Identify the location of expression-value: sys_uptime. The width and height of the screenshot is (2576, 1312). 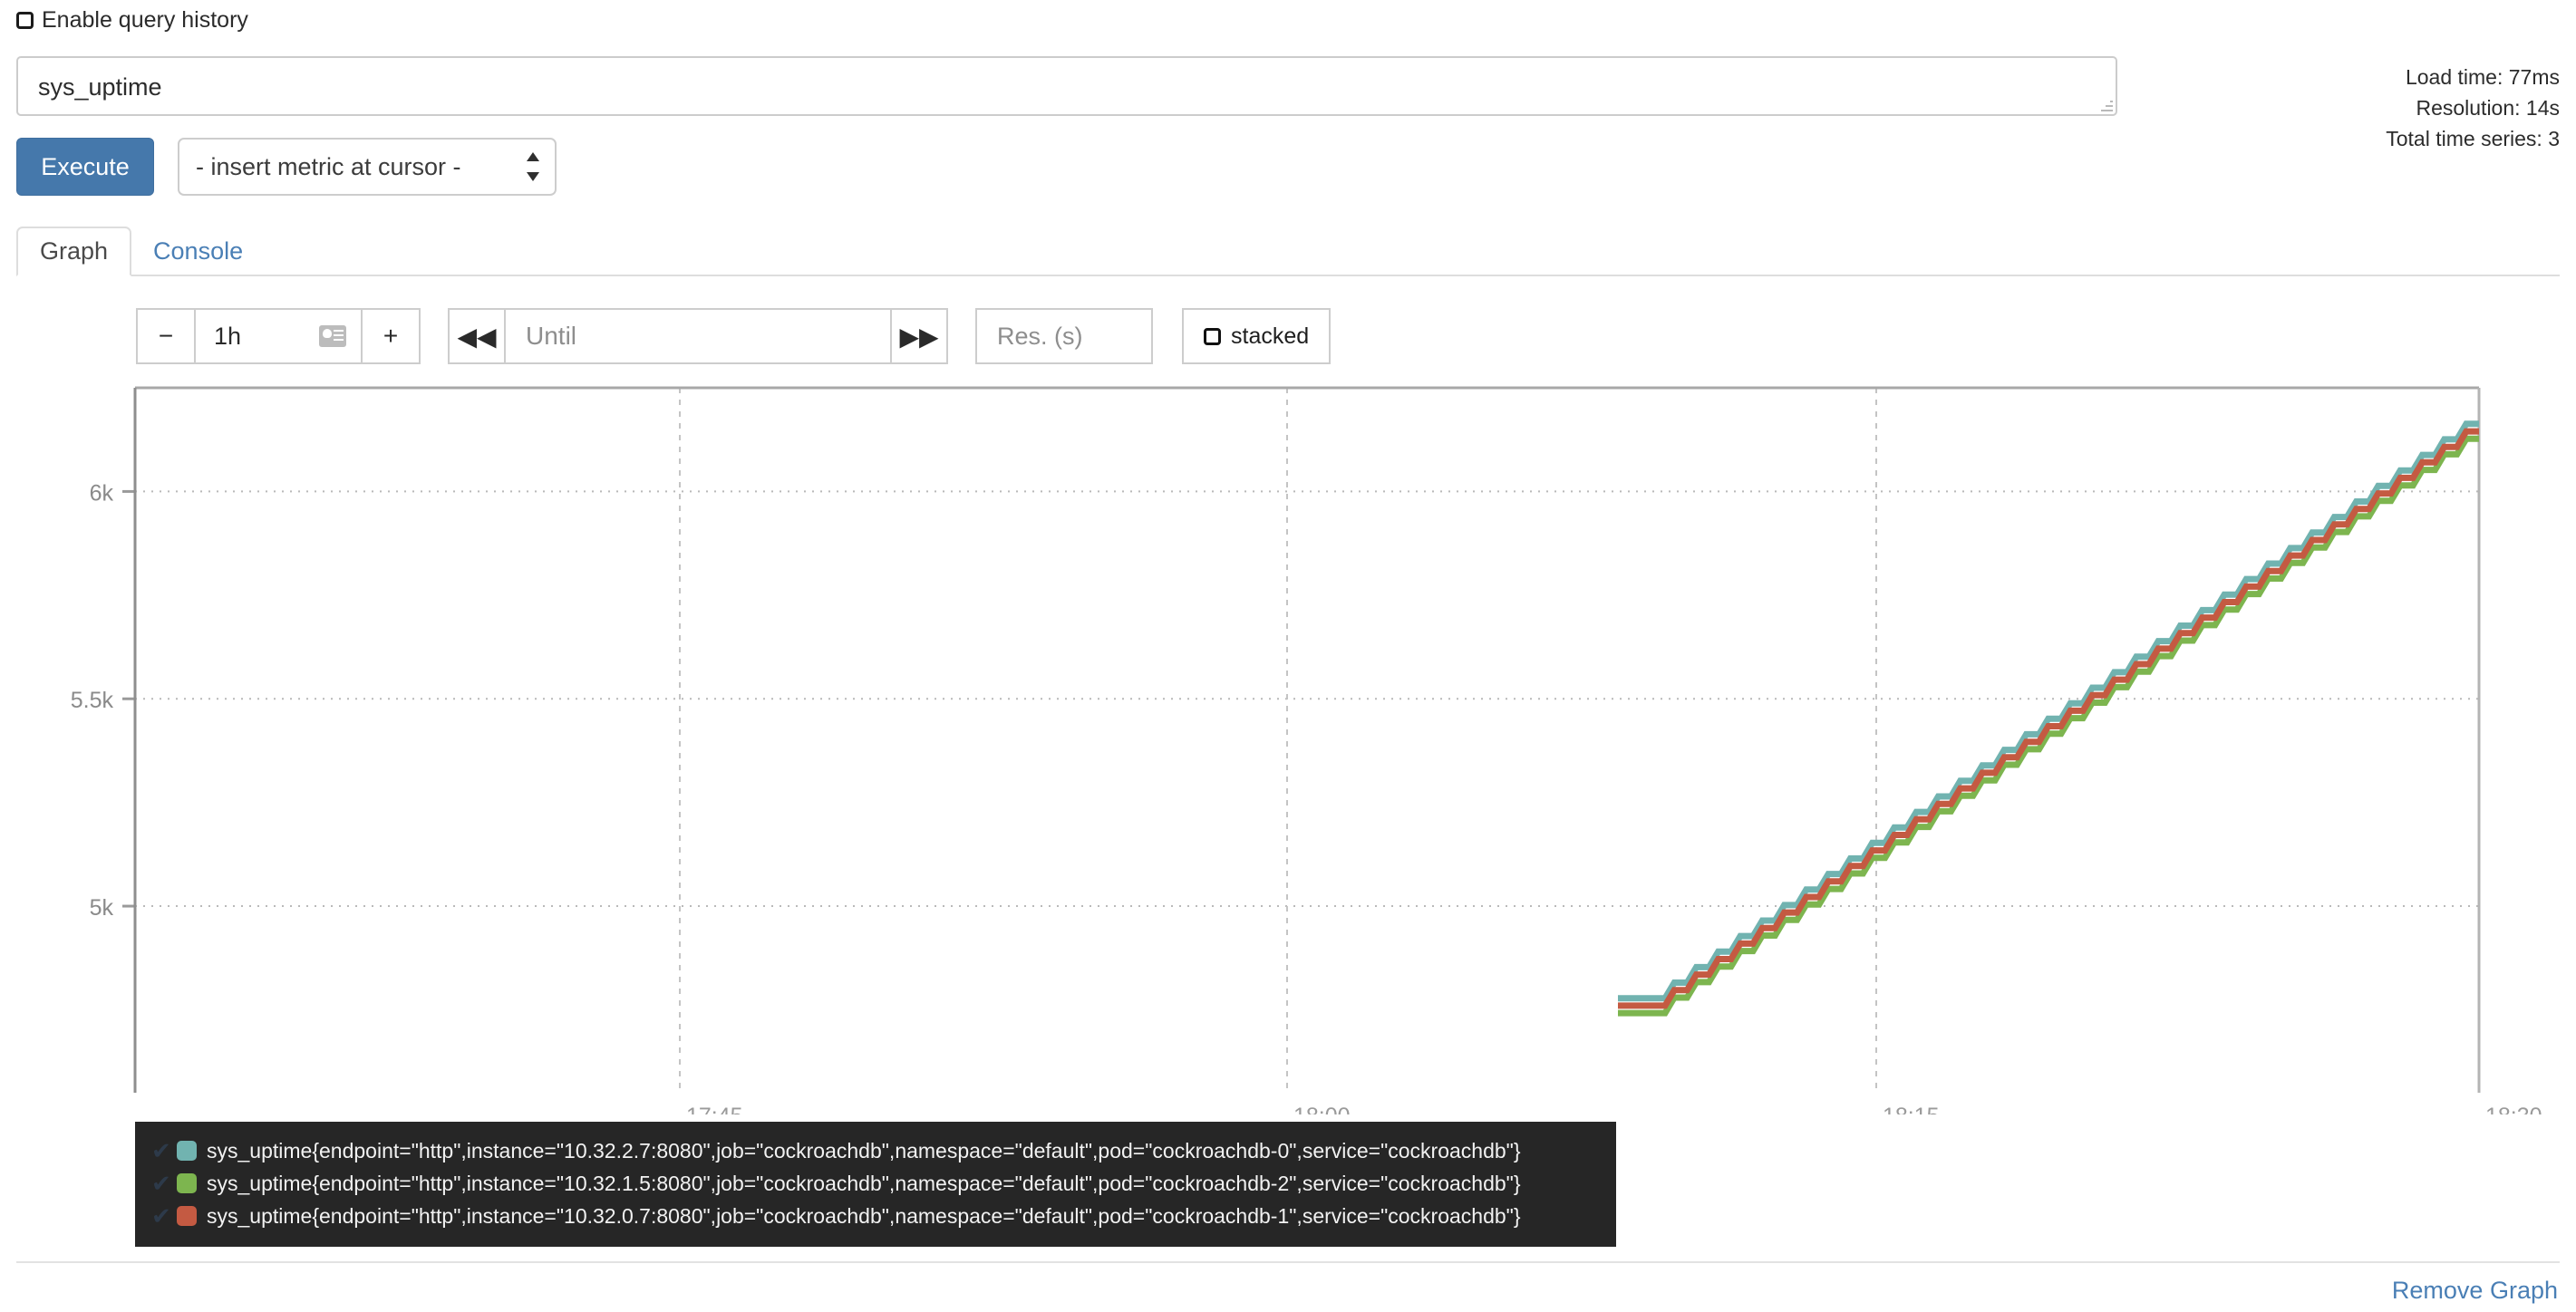
(100, 87).